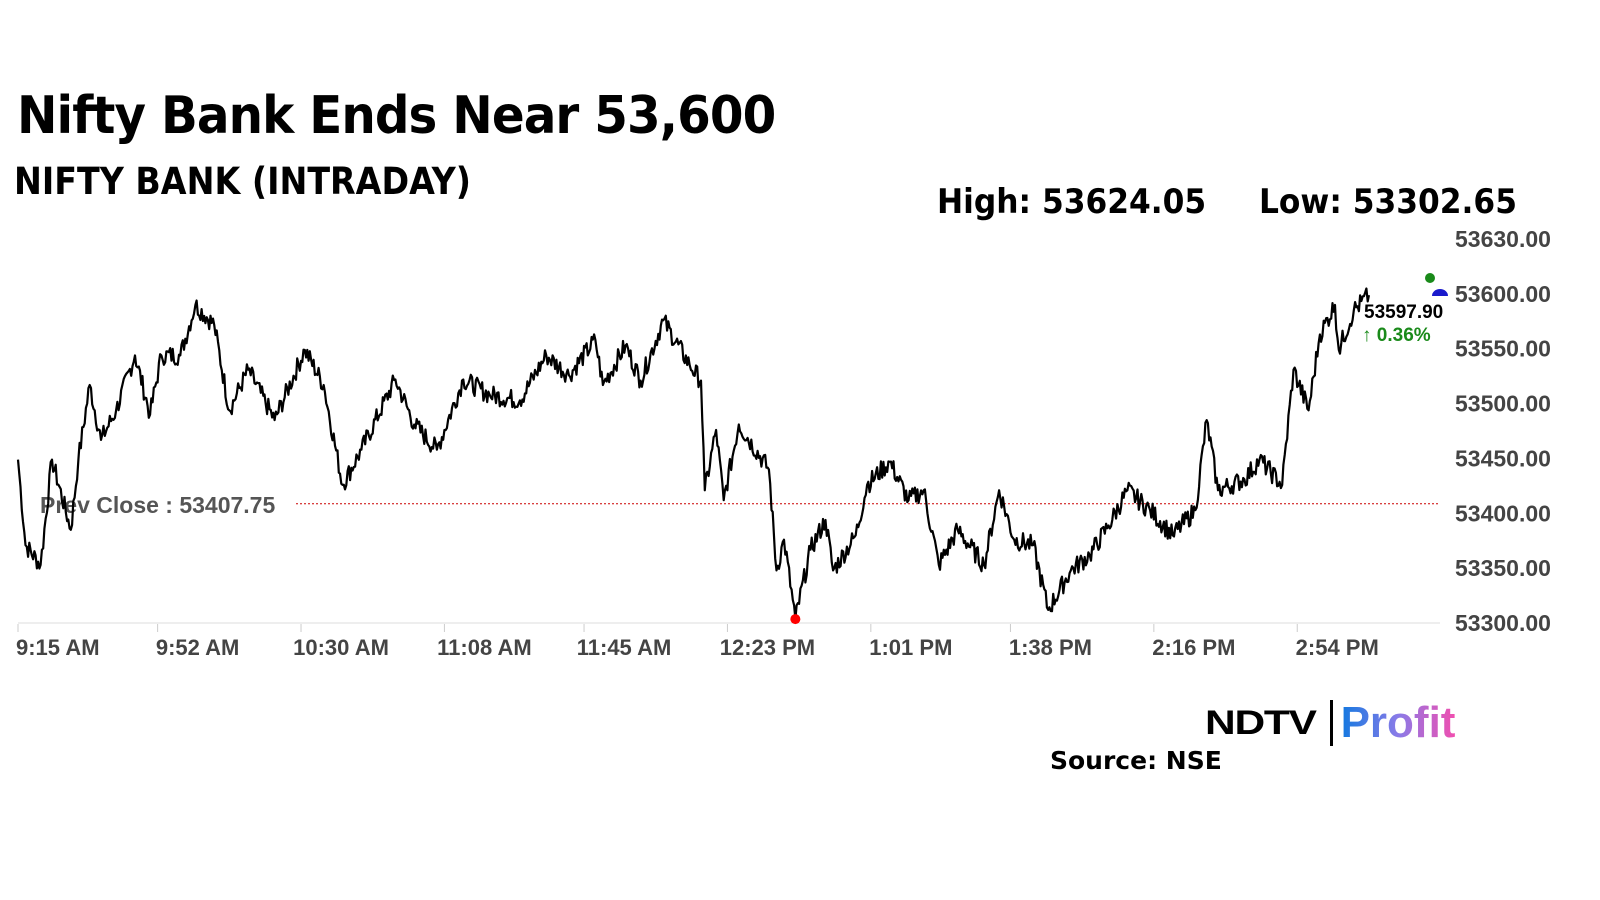 The image size is (1600, 900). I want to click on x-tick-label: 2:54 PM, so click(1337, 647).